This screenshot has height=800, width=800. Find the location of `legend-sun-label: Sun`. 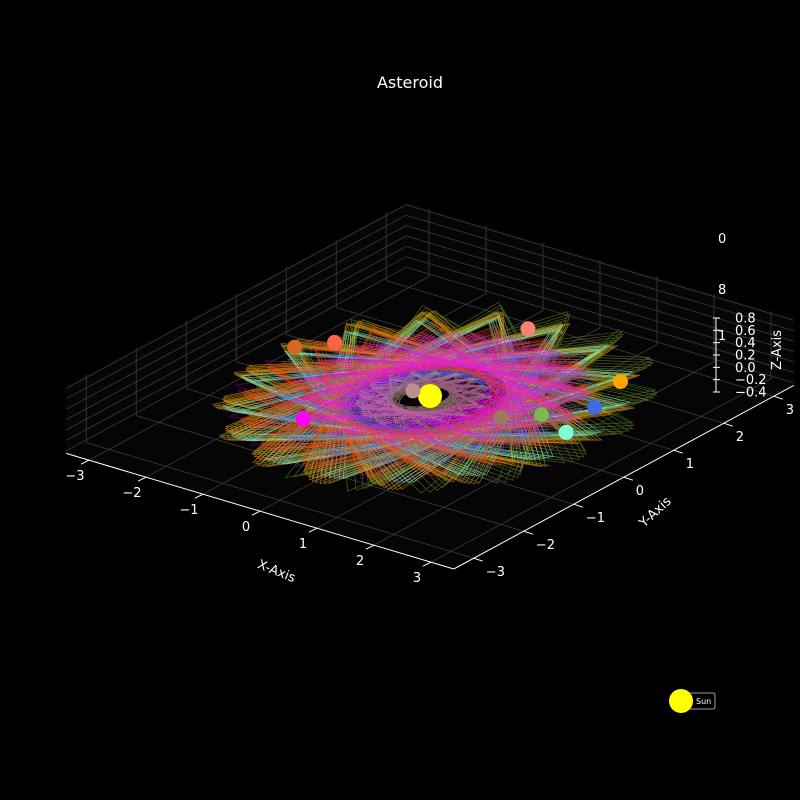

legend-sun-label: Sun is located at coordinates (703, 701).